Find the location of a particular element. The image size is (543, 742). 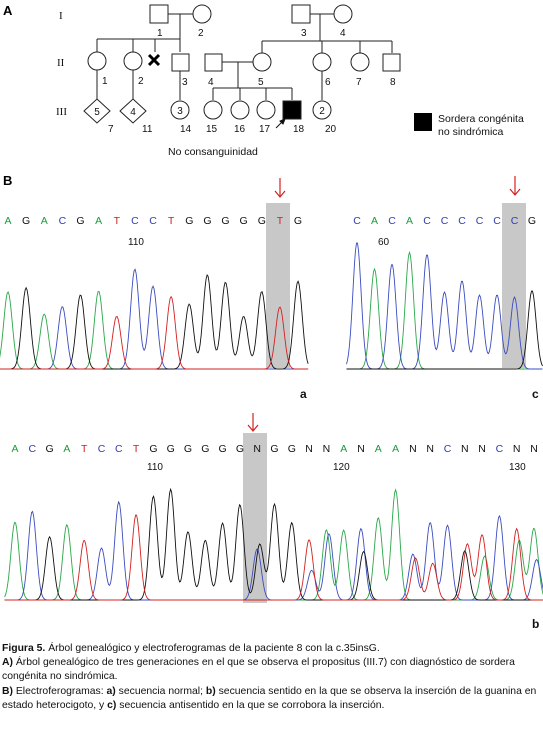

base-b-8: G is located at coordinates (153, 449).